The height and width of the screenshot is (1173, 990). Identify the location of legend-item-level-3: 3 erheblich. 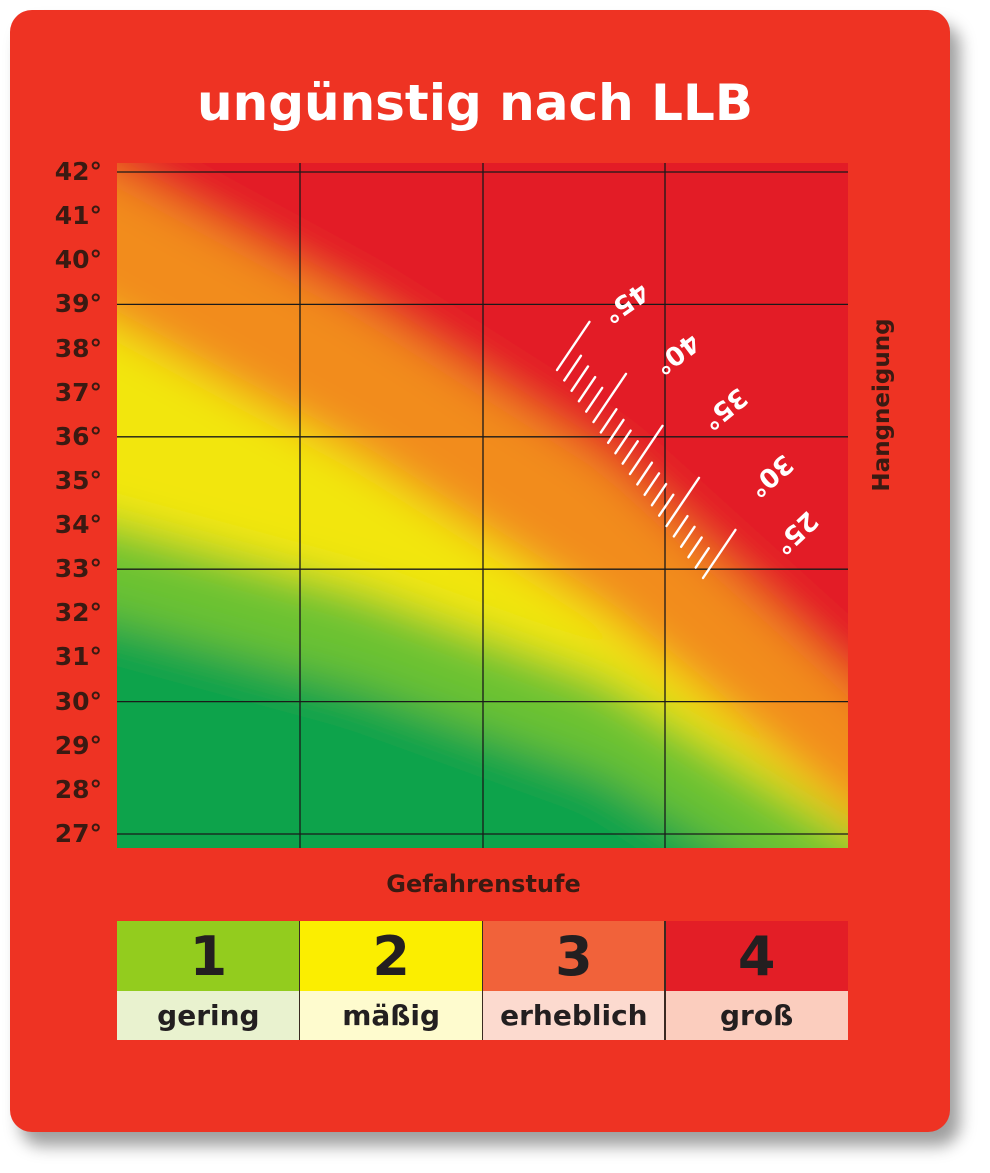
(574, 980).